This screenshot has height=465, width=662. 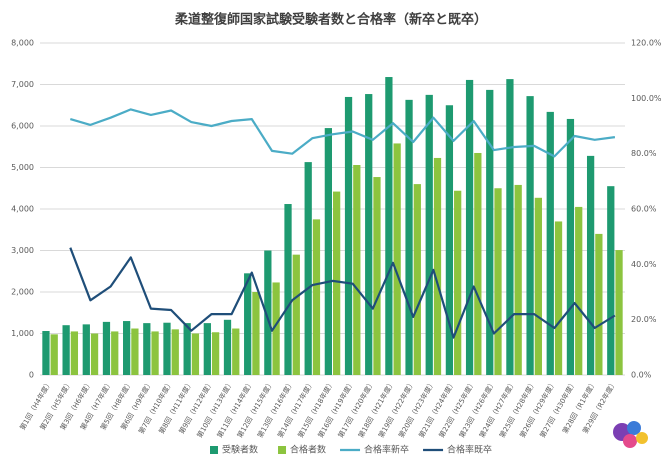 What do you see at coordinates (308, 450) in the screenshot?
I see `legend-label: 合格者数` at bounding box center [308, 450].